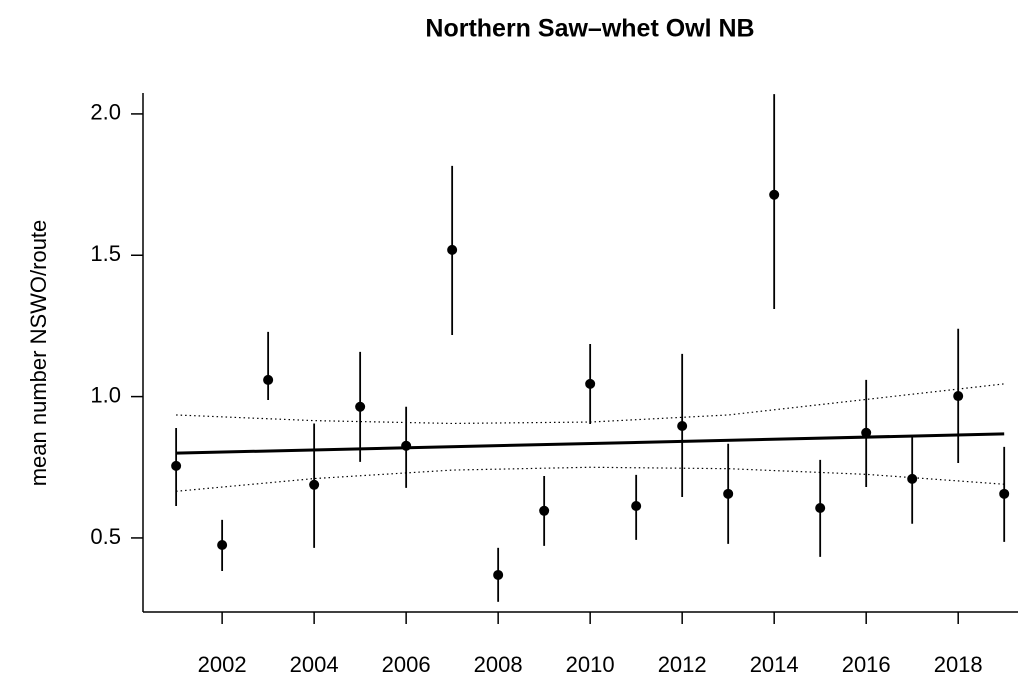 This screenshot has width=1031, height=683. I want to click on x-tick-label: 2014, so click(774, 664).